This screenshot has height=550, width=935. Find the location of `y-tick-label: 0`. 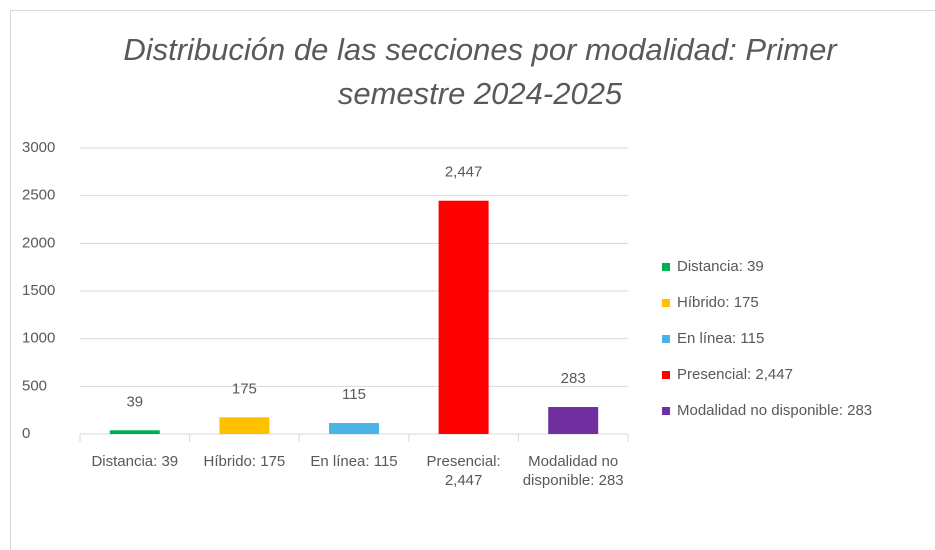

y-tick-label: 0 is located at coordinates (26, 433).